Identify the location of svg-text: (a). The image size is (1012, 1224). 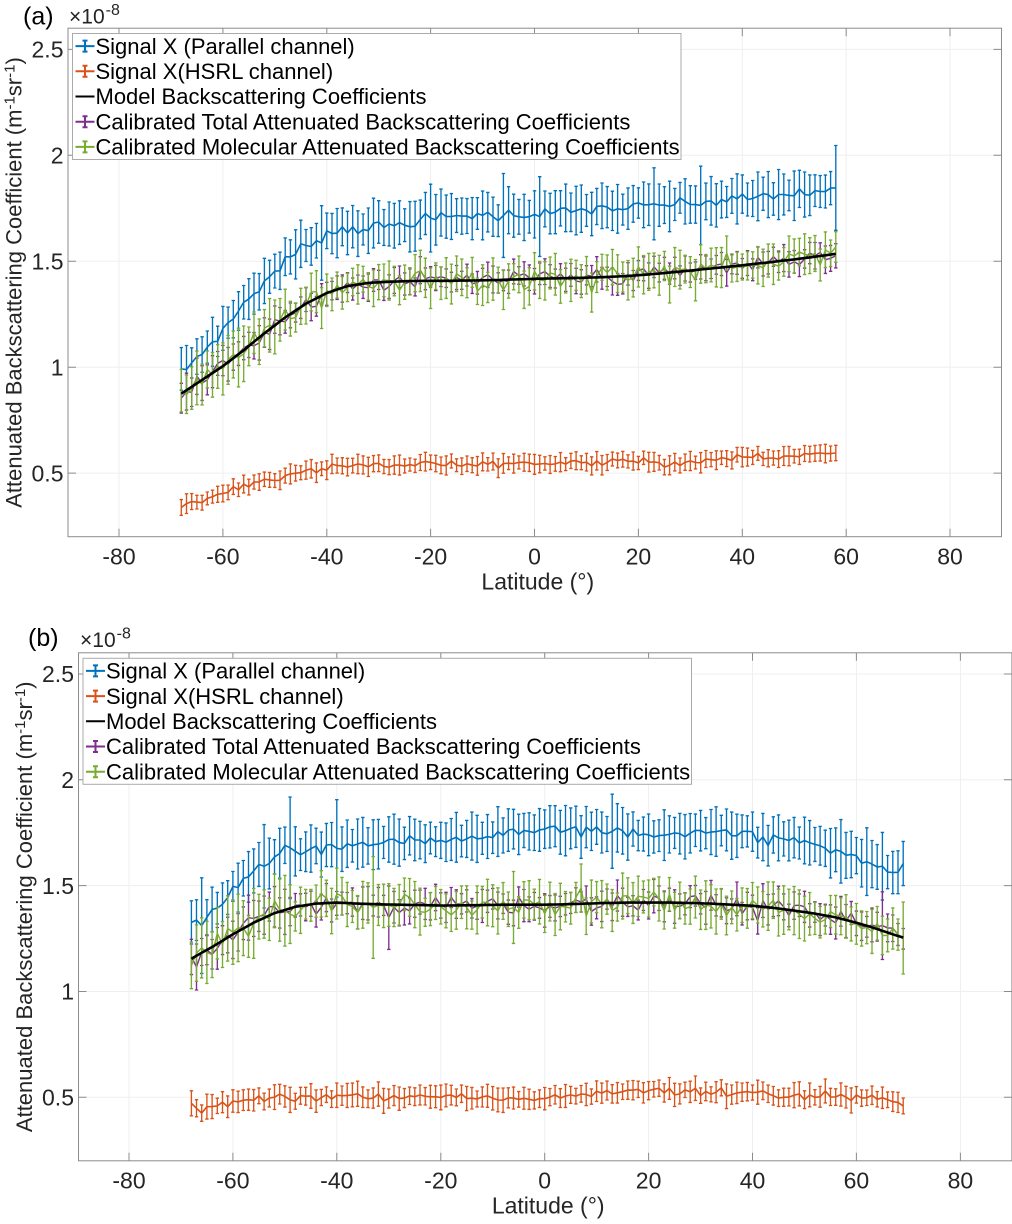
(38, 17).